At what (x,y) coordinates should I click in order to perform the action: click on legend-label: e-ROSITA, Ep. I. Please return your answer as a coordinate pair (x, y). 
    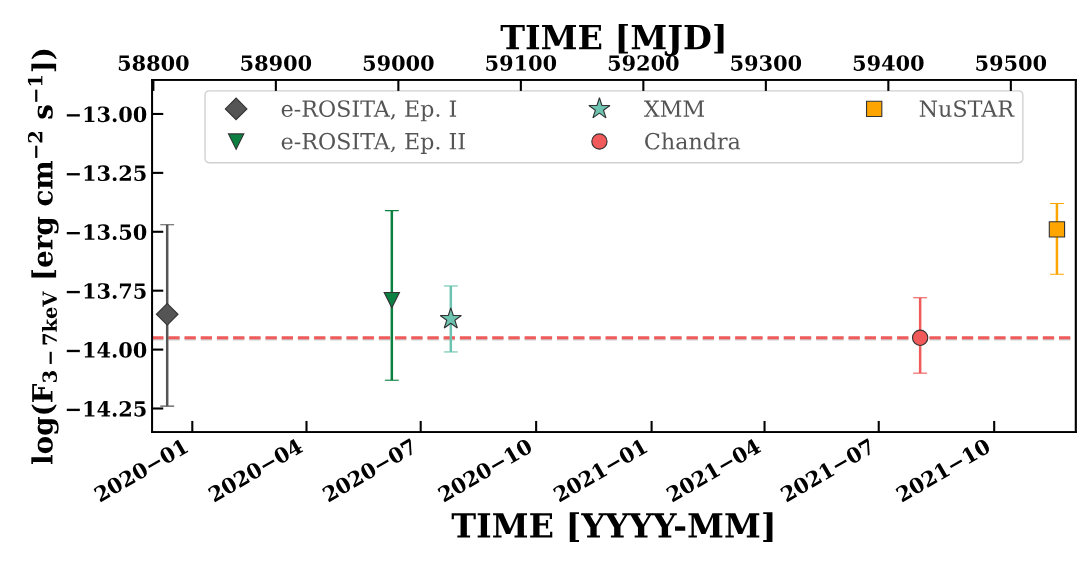
    Looking at the image, I should click on (369, 111).